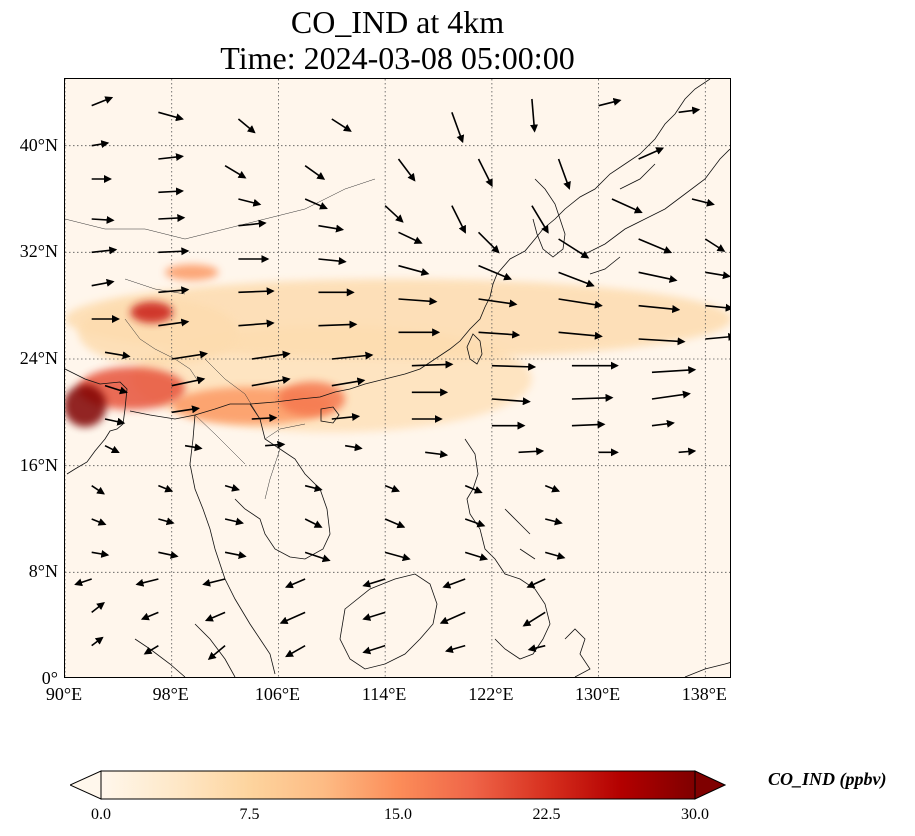  What do you see at coordinates (704, 694) in the screenshot?
I see `longitude-tick-label: 138°E` at bounding box center [704, 694].